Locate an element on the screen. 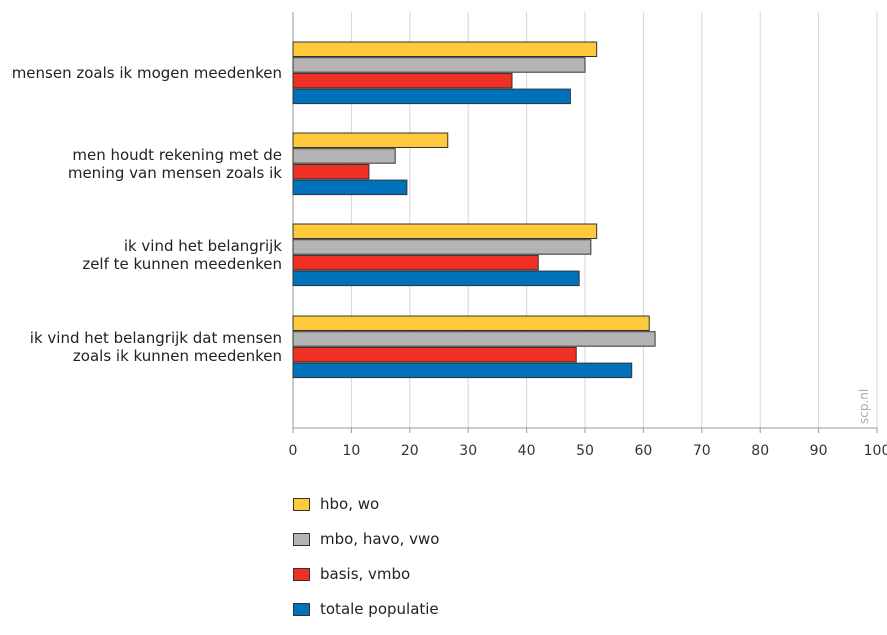 Image resolution: width=887 pixels, height=635 pixels. x-tick-label: 10 is located at coordinates (351, 451).